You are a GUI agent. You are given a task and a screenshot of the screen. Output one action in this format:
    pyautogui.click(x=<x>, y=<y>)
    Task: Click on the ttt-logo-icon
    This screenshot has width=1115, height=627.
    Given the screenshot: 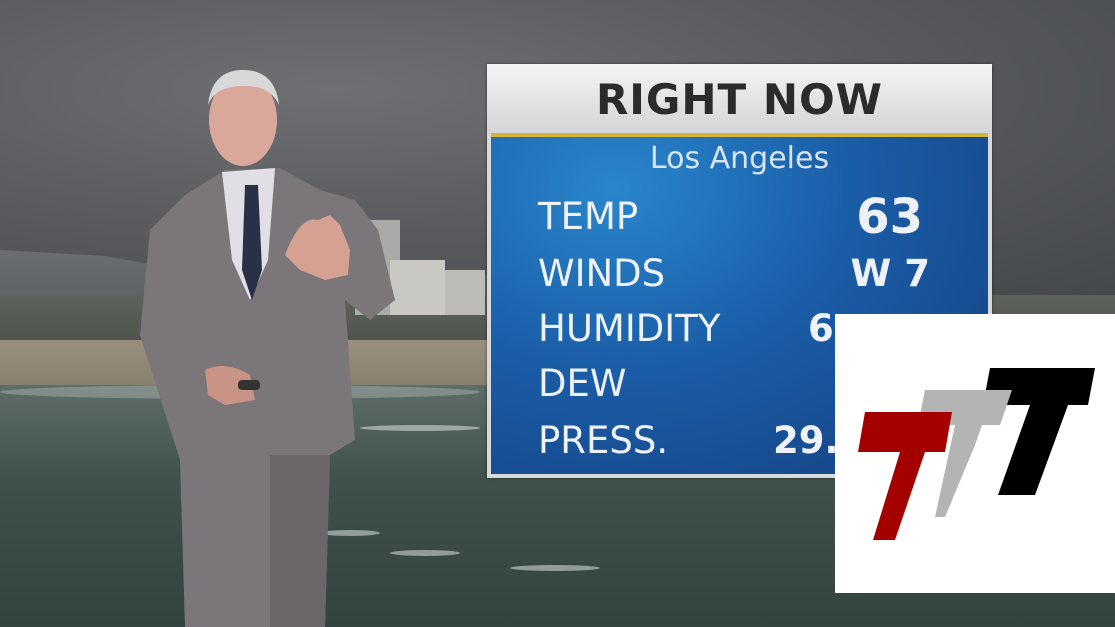 What is the action you would take?
    pyautogui.click(x=976, y=454)
    